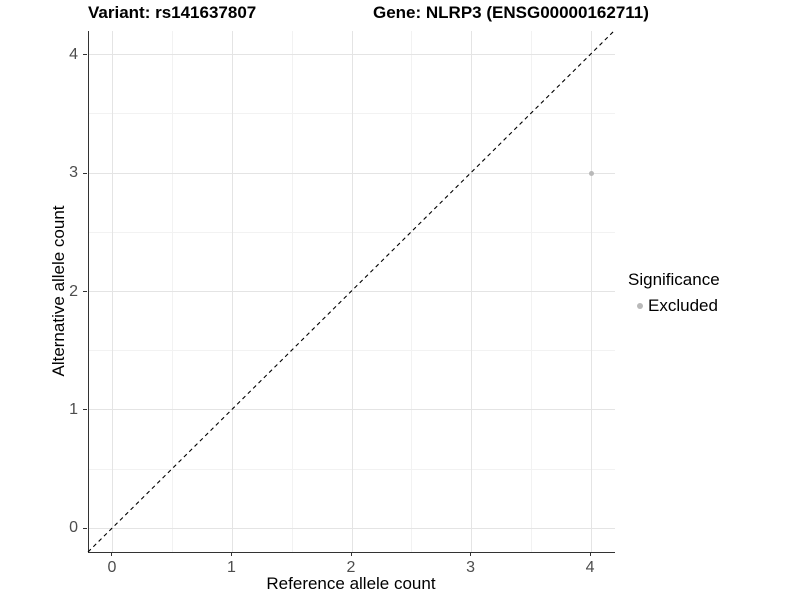 The width and height of the screenshot is (800, 600). What do you see at coordinates (590, 567) in the screenshot?
I see `x-tick-label: 4` at bounding box center [590, 567].